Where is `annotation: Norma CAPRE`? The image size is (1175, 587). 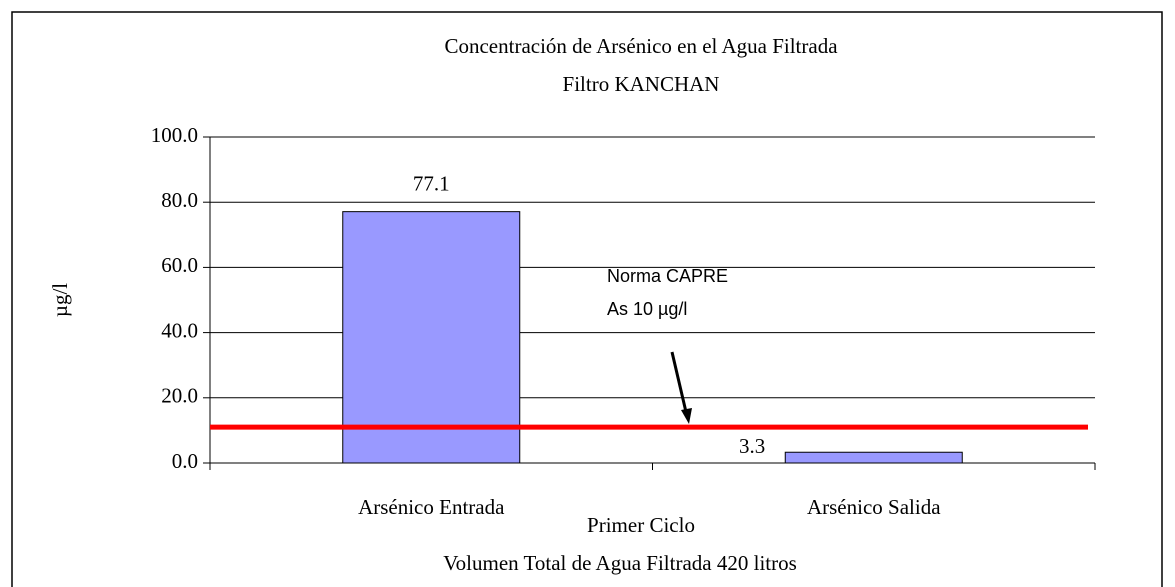
annotation: Norma CAPRE is located at coordinates (667, 276).